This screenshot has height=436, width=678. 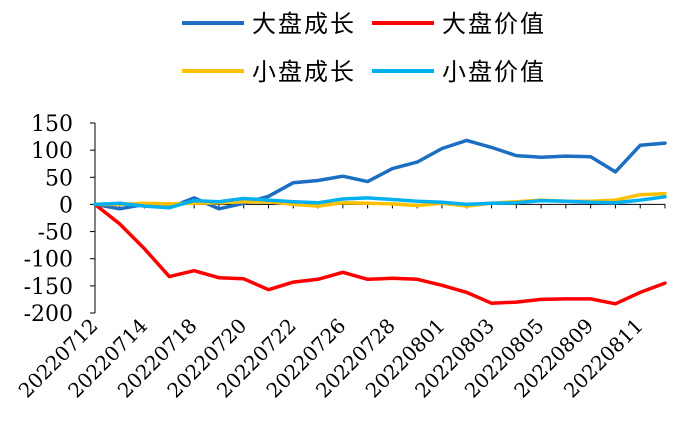 What do you see at coordinates (48, 287) in the screenshot?
I see `y-tick-label: -150` at bounding box center [48, 287].